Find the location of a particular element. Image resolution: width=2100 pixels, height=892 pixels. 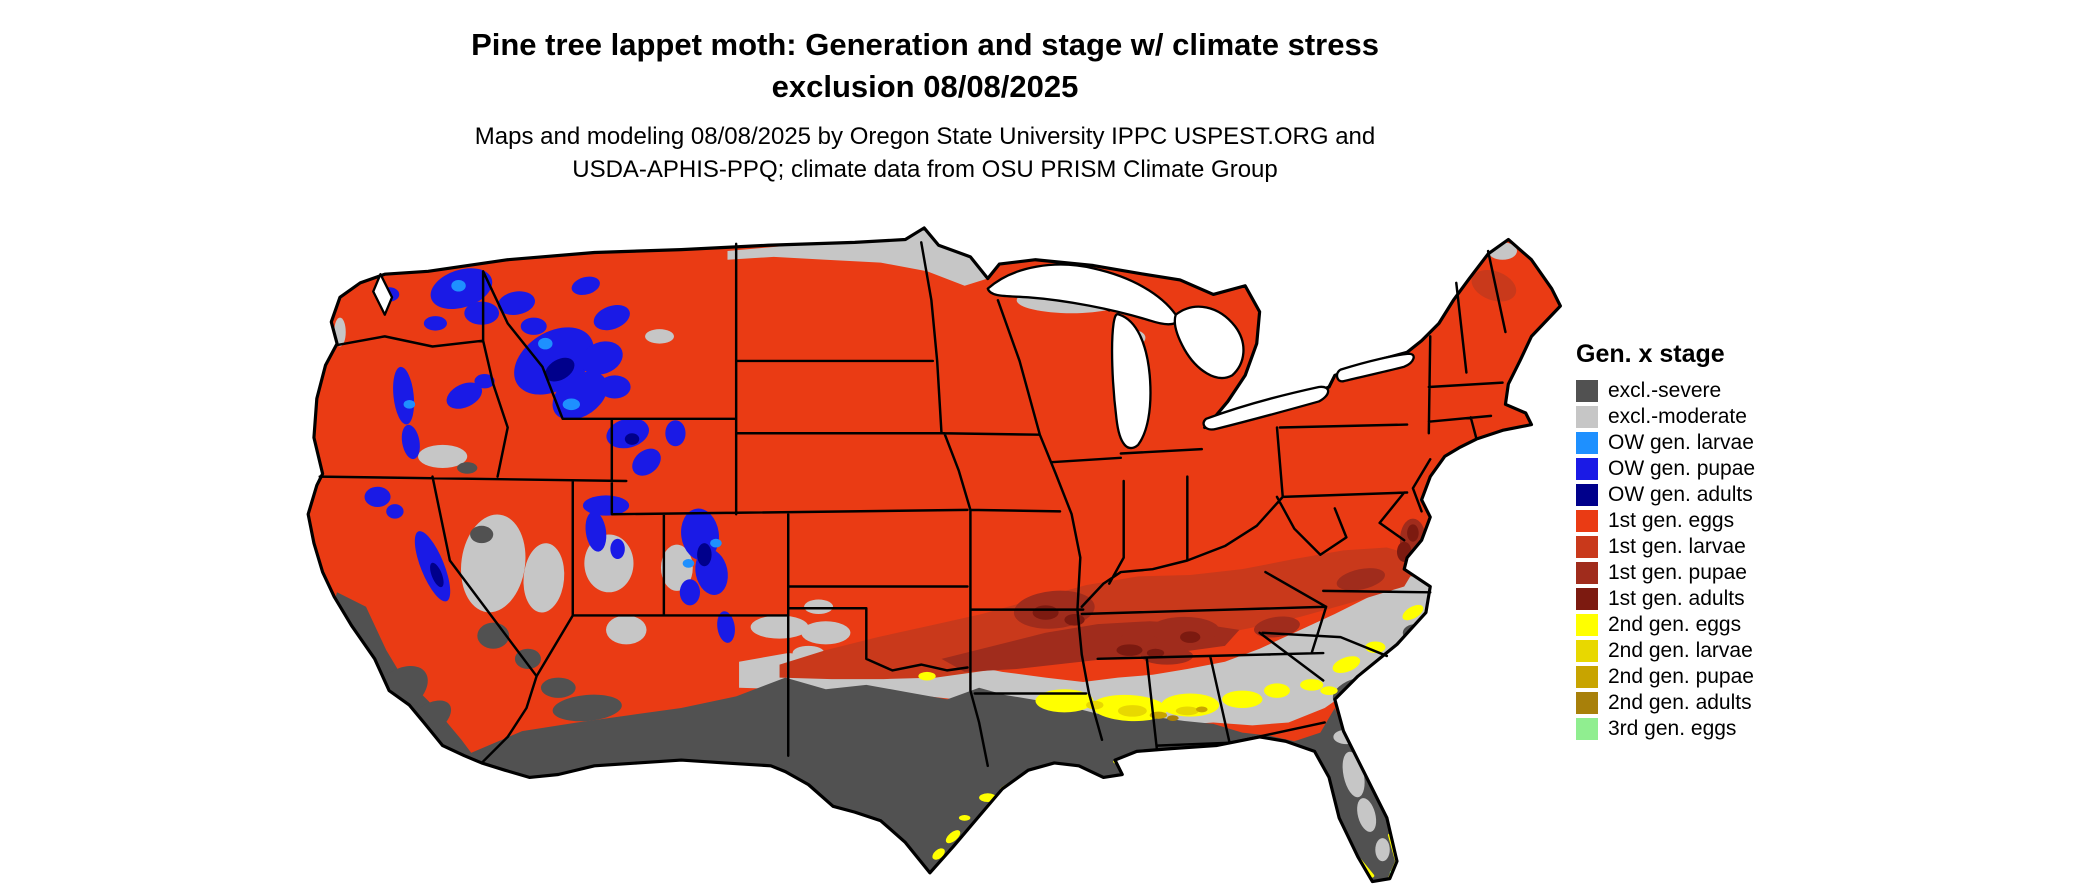

puget-sound is located at coordinates (383, 294).